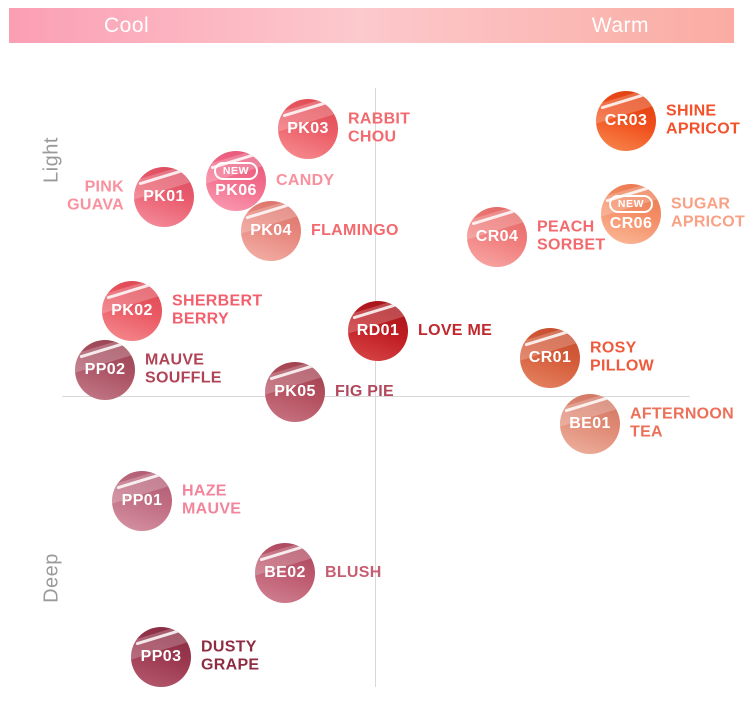  I want to click on product-name-label: SUGAR APRICOT, so click(708, 214).